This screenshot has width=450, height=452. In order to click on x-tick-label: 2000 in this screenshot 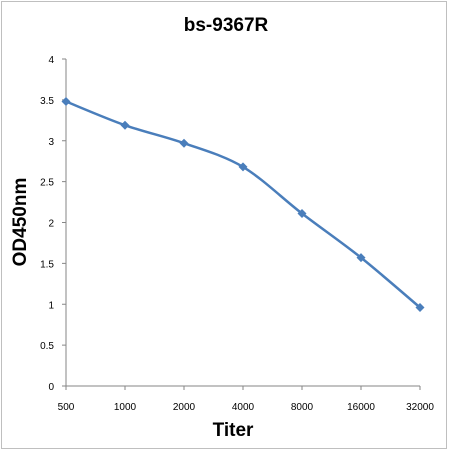, I will do `click(184, 407)`.